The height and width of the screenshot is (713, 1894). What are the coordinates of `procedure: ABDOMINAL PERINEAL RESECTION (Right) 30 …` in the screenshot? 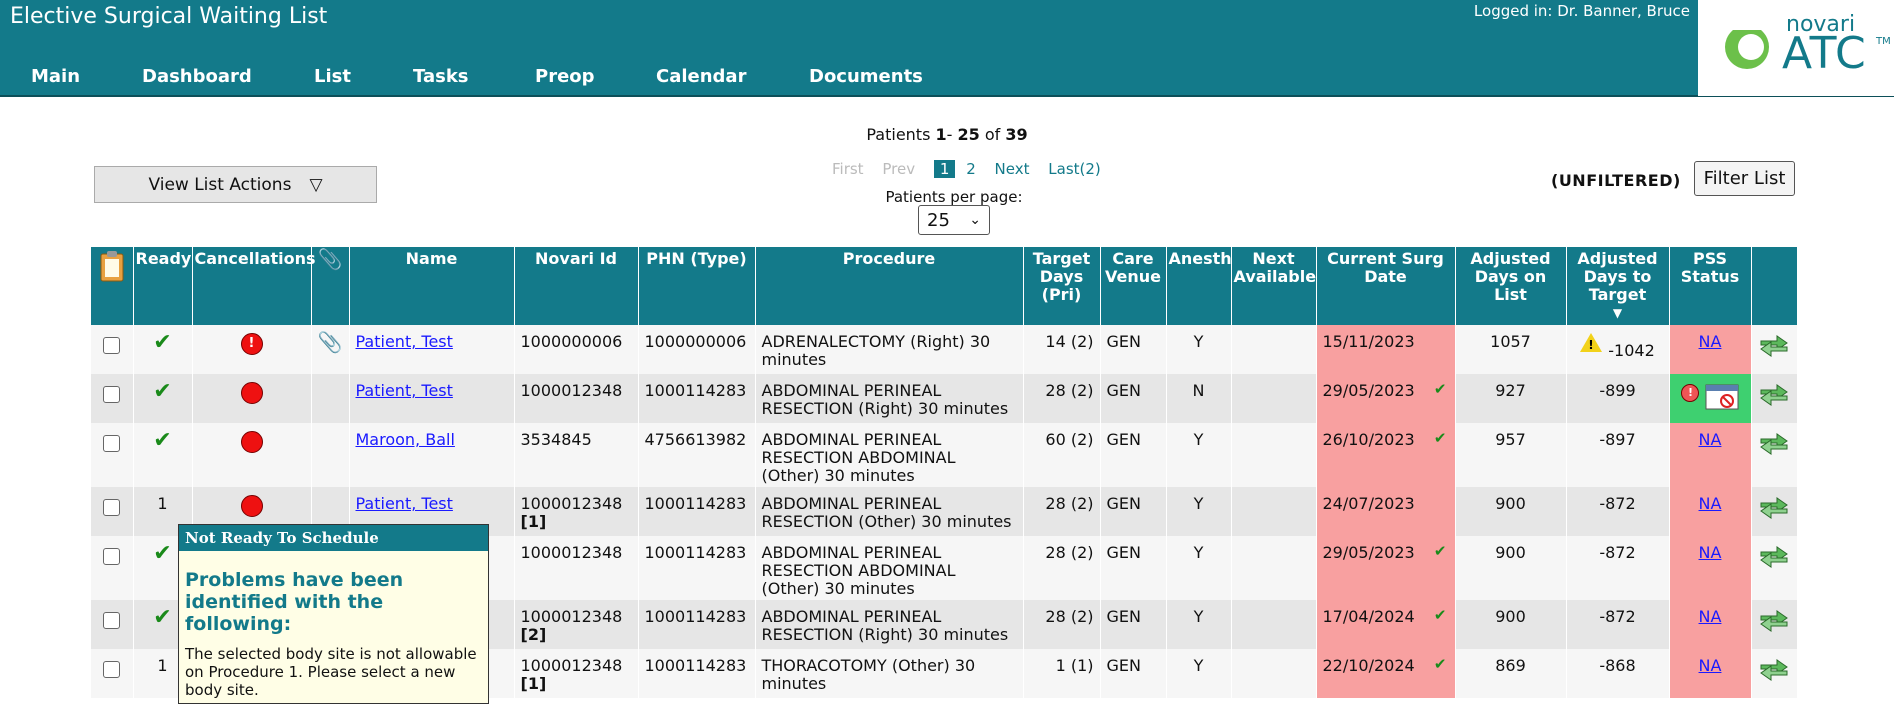 It's located at (889, 398).